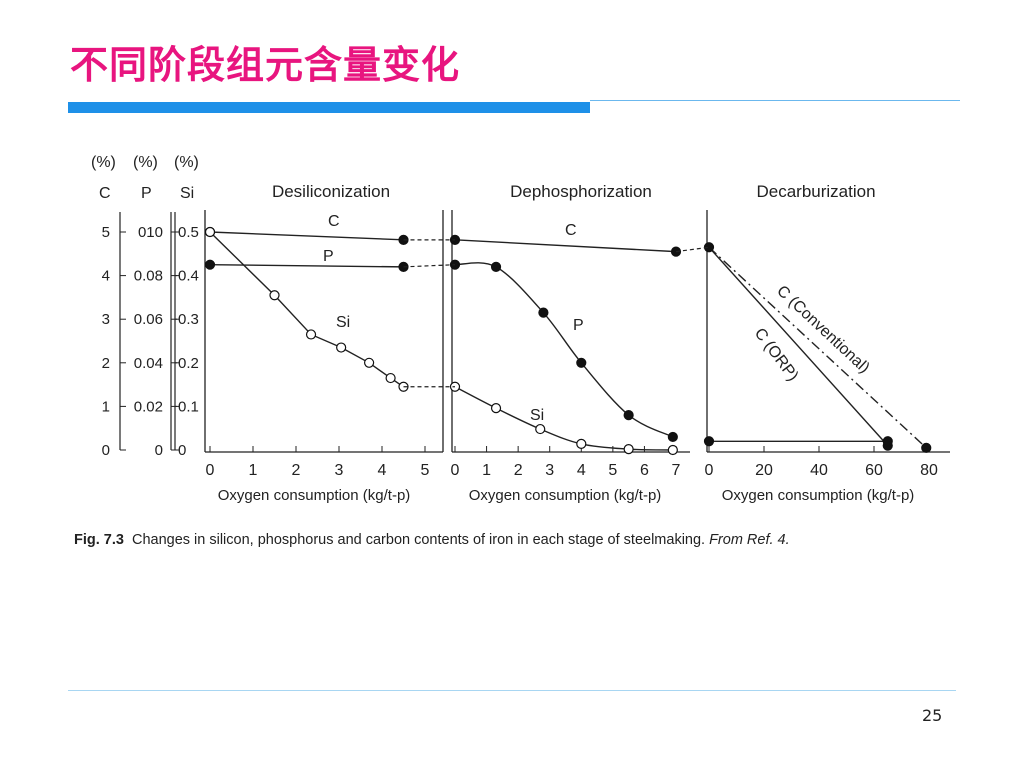 The height and width of the screenshot is (768, 1024). I want to click on series-line-c-orp-, so click(798, 346).